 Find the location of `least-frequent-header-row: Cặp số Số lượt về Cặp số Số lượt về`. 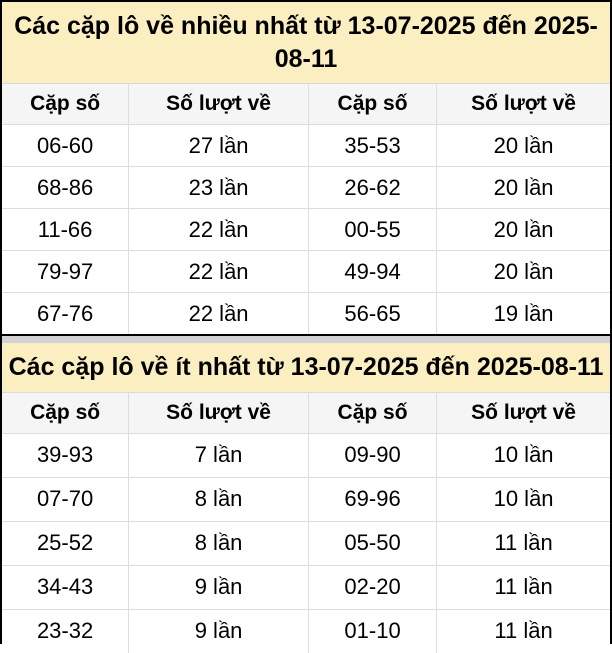

least-frequent-header-row: Cặp số Số lượt về Cặp số Số lượt về is located at coordinates (306, 413).